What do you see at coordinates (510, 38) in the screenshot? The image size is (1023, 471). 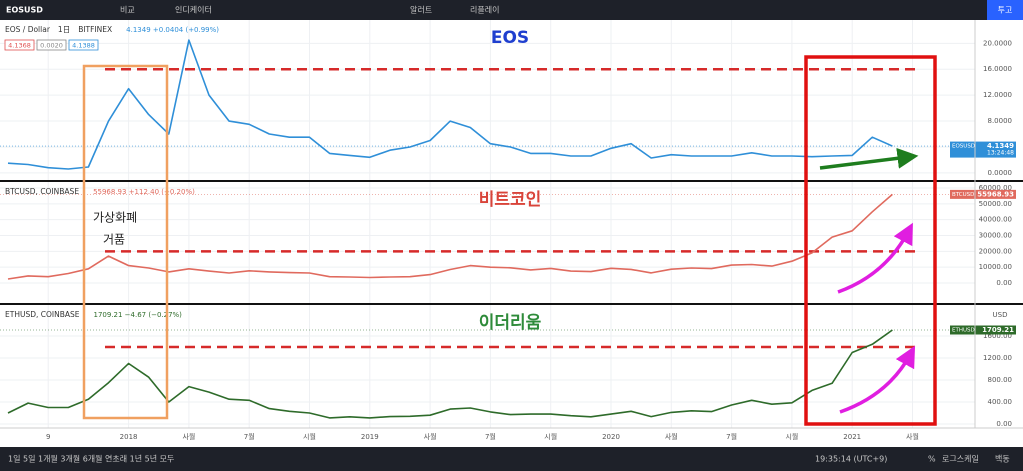 I see `pane-title: EOS` at bounding box center [510, 38].